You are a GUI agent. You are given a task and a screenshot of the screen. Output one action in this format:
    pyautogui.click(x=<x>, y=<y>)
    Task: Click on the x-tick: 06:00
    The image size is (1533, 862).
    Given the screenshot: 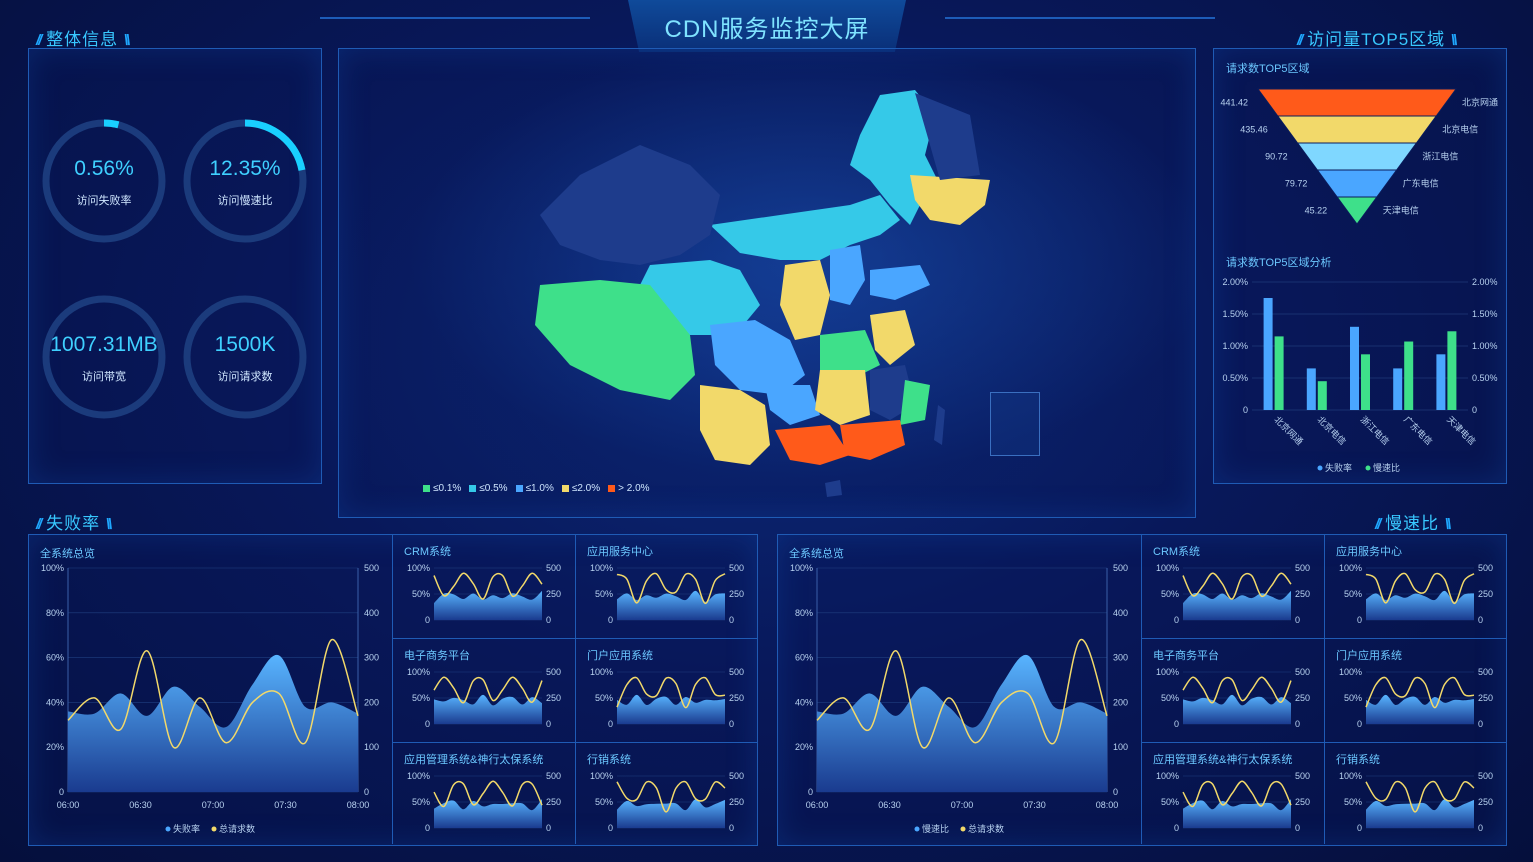 What is the action you would take?
    pyautogui.click(x=817, y=805)
    